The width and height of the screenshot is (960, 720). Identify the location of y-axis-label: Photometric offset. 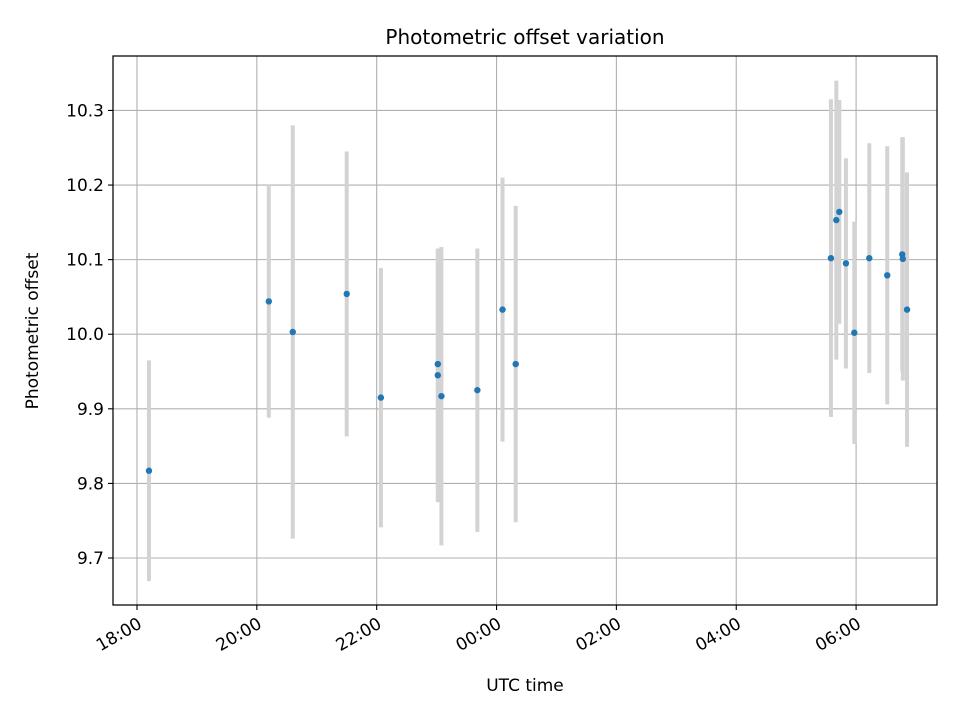
(33, 330).